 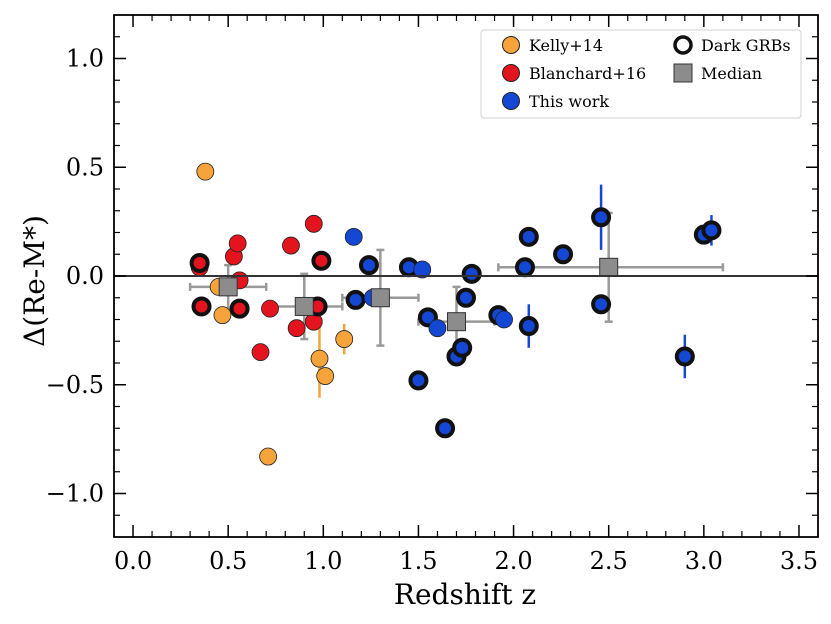 I want to click on legend-box, so click(x=641, y=74).